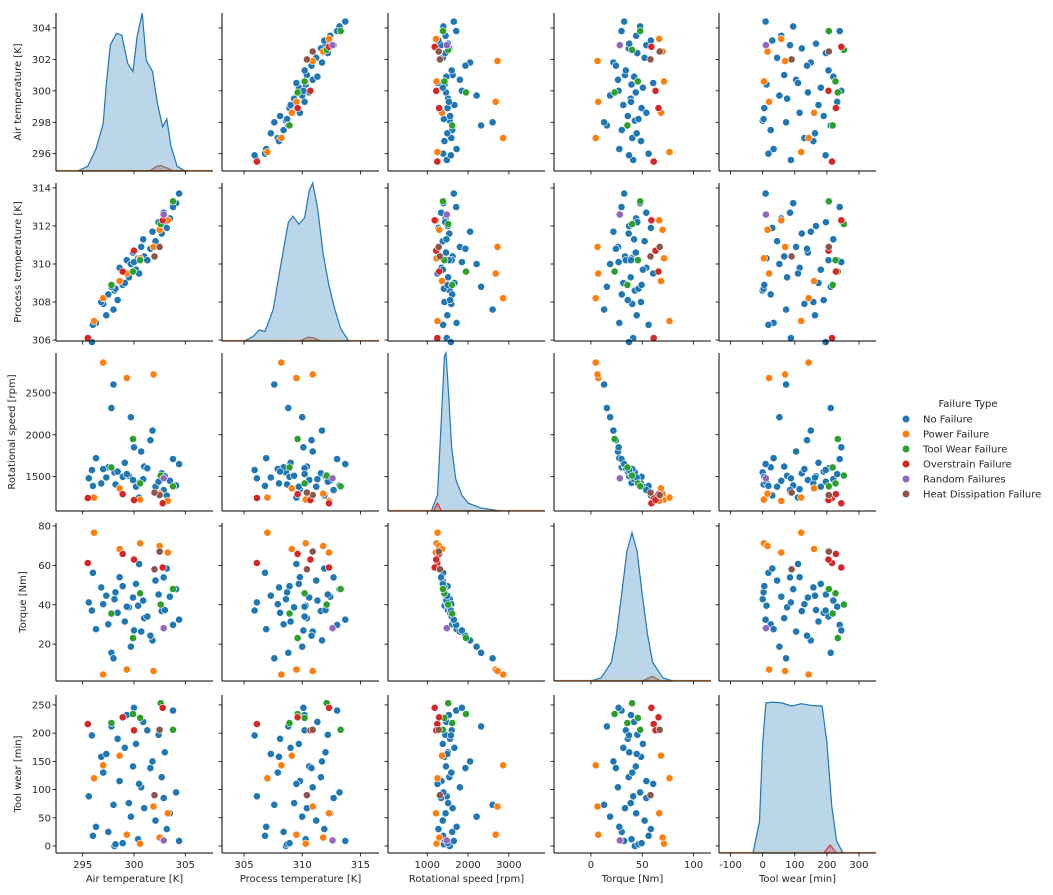 This screenshot has height=895, width=1053. Describe the element at coordinates (18, 774) in the screenshot. I see `y-axis-label: Tool wear [min]` at that location.